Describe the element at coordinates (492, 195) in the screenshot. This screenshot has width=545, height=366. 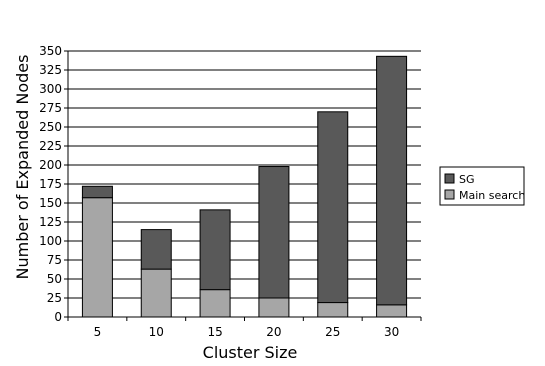
I see `legend-label: Main search` at that location.